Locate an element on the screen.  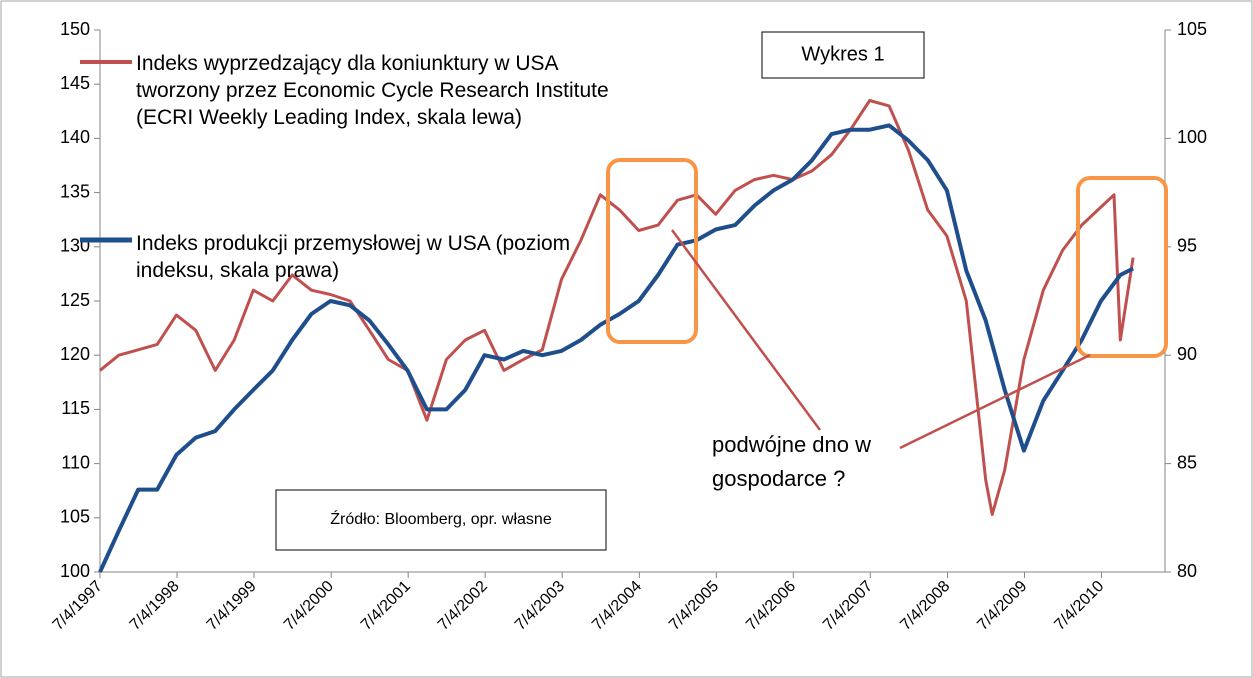
x-tick-label: 7/4/2006 is located at coordinates (771, 606).